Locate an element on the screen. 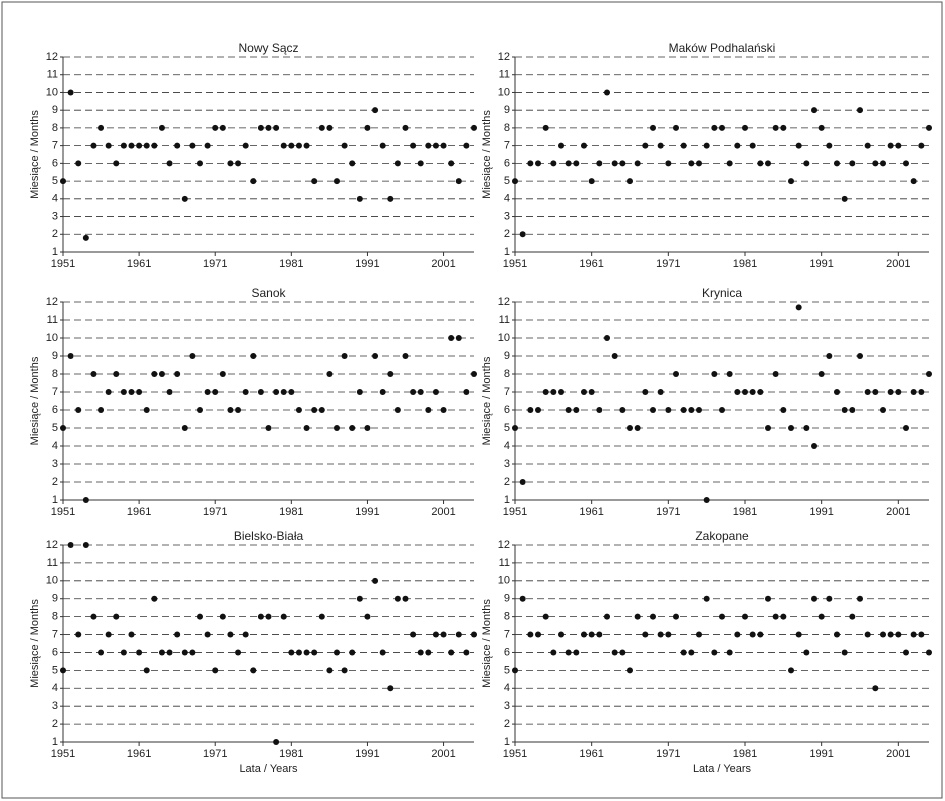 The height and width of the screenshot is (801, 945). x-tick-label: 1961 is located at coordinates (139, 512).